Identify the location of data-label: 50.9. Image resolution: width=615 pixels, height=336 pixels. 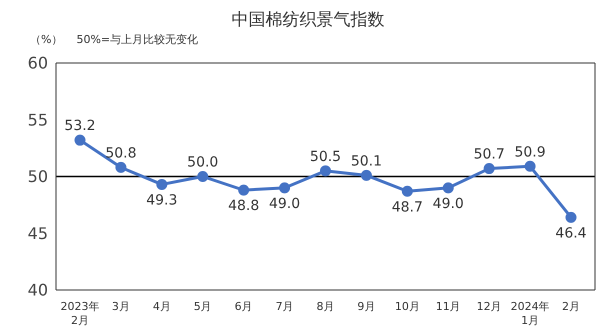
(530, 152).